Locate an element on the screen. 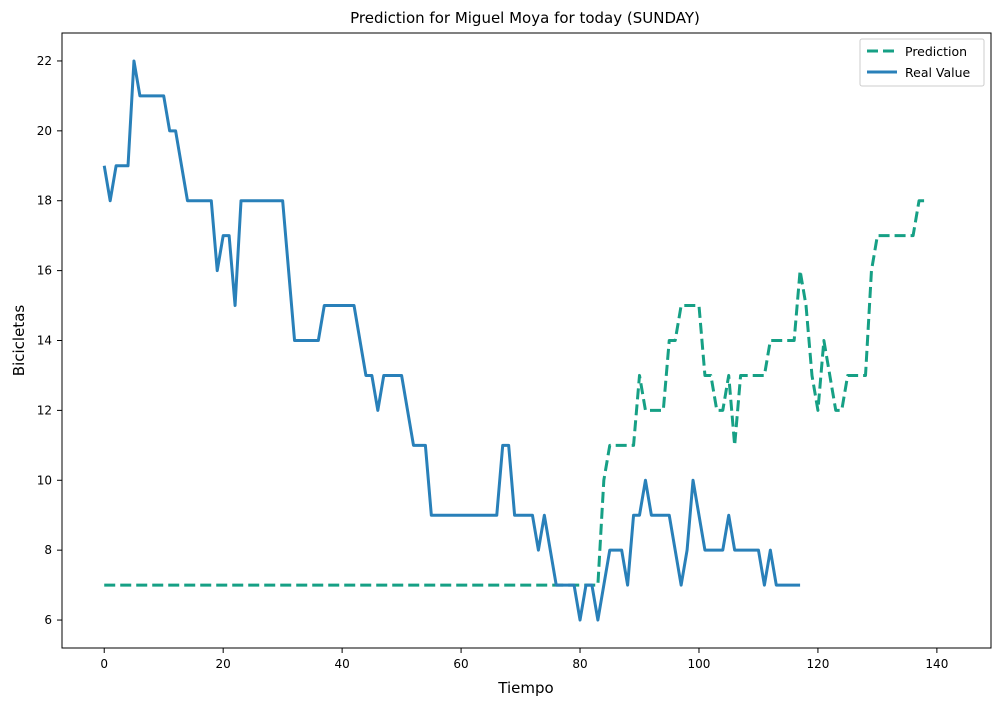  y-tick-label: 10 is located at coordinates (44, 480).